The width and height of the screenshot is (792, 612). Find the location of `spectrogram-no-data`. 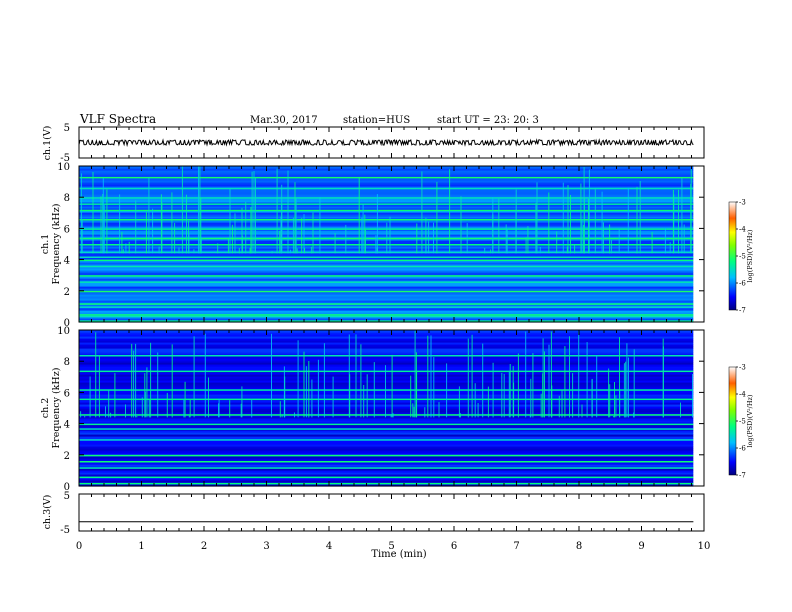

spectrogram-no-data is located at coordinates (698, 408).